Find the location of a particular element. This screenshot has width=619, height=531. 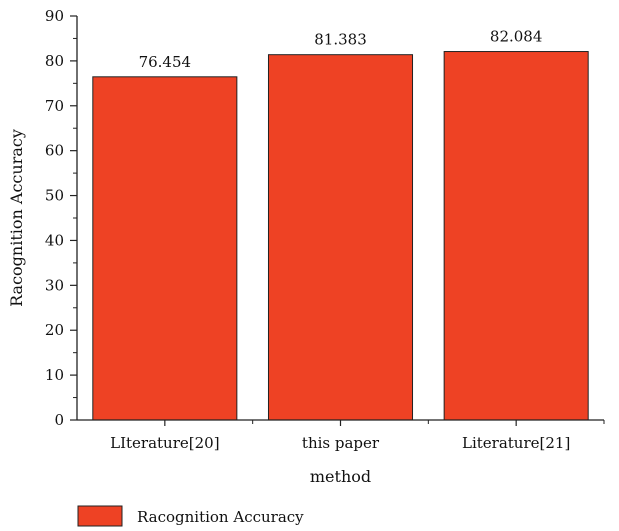

data-labels: 76.454 81.383 82.084 is located at coordinates (341, 49).